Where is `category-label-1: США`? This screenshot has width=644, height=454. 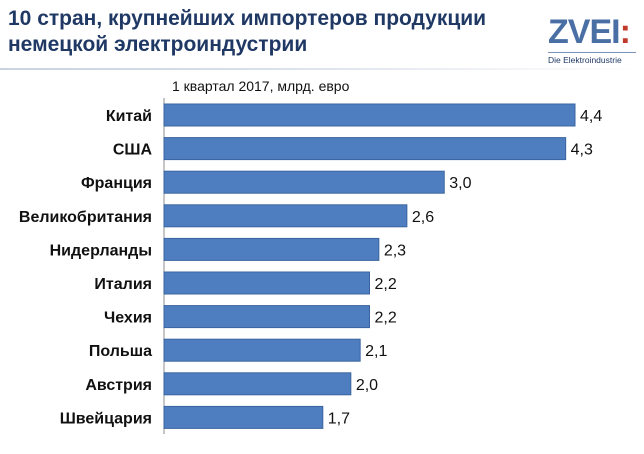
category-label-1: США is located at coordinates (133, 150).